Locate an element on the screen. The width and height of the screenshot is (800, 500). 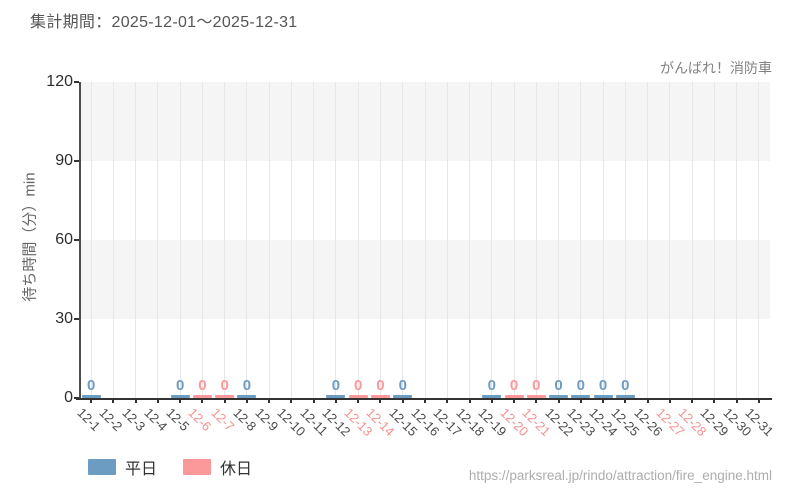
attraction-name: がんばれ！消防車 is located at coordinates (716, 68).